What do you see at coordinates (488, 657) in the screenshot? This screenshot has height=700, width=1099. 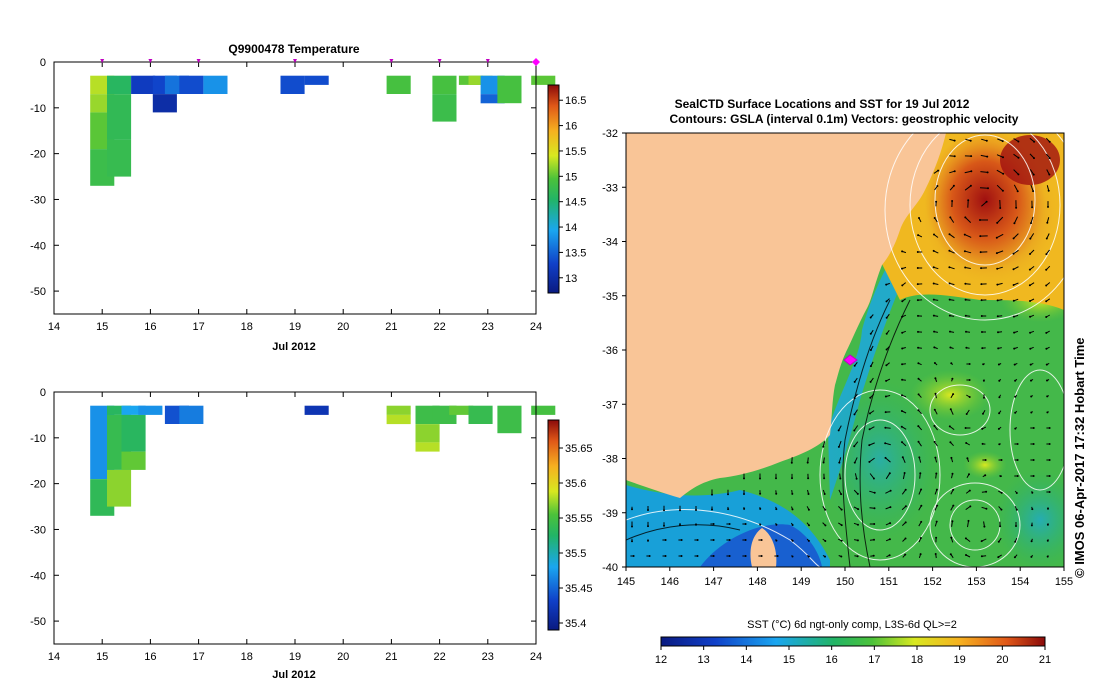 I see `panel2-x-tick-label: 23` at bounding box center [488, 657].